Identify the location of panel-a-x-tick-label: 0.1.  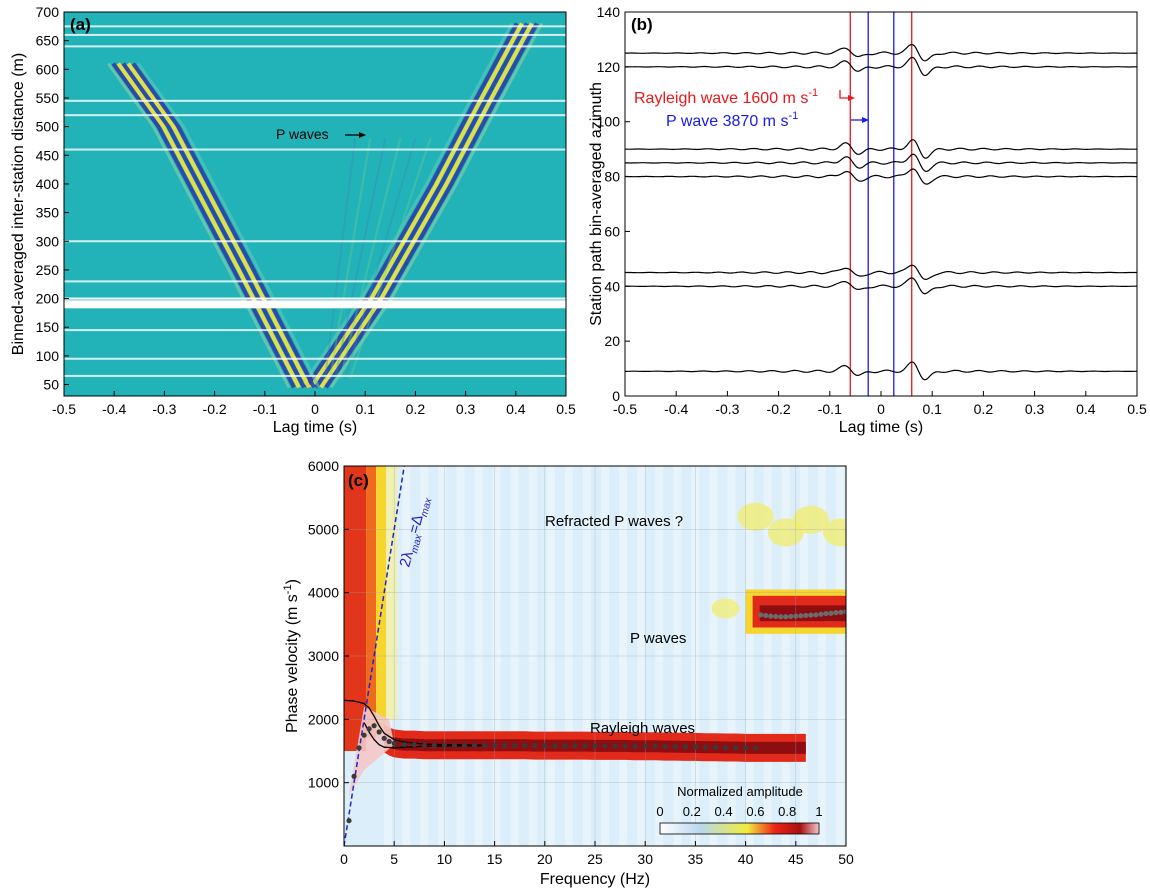
(365, 409).